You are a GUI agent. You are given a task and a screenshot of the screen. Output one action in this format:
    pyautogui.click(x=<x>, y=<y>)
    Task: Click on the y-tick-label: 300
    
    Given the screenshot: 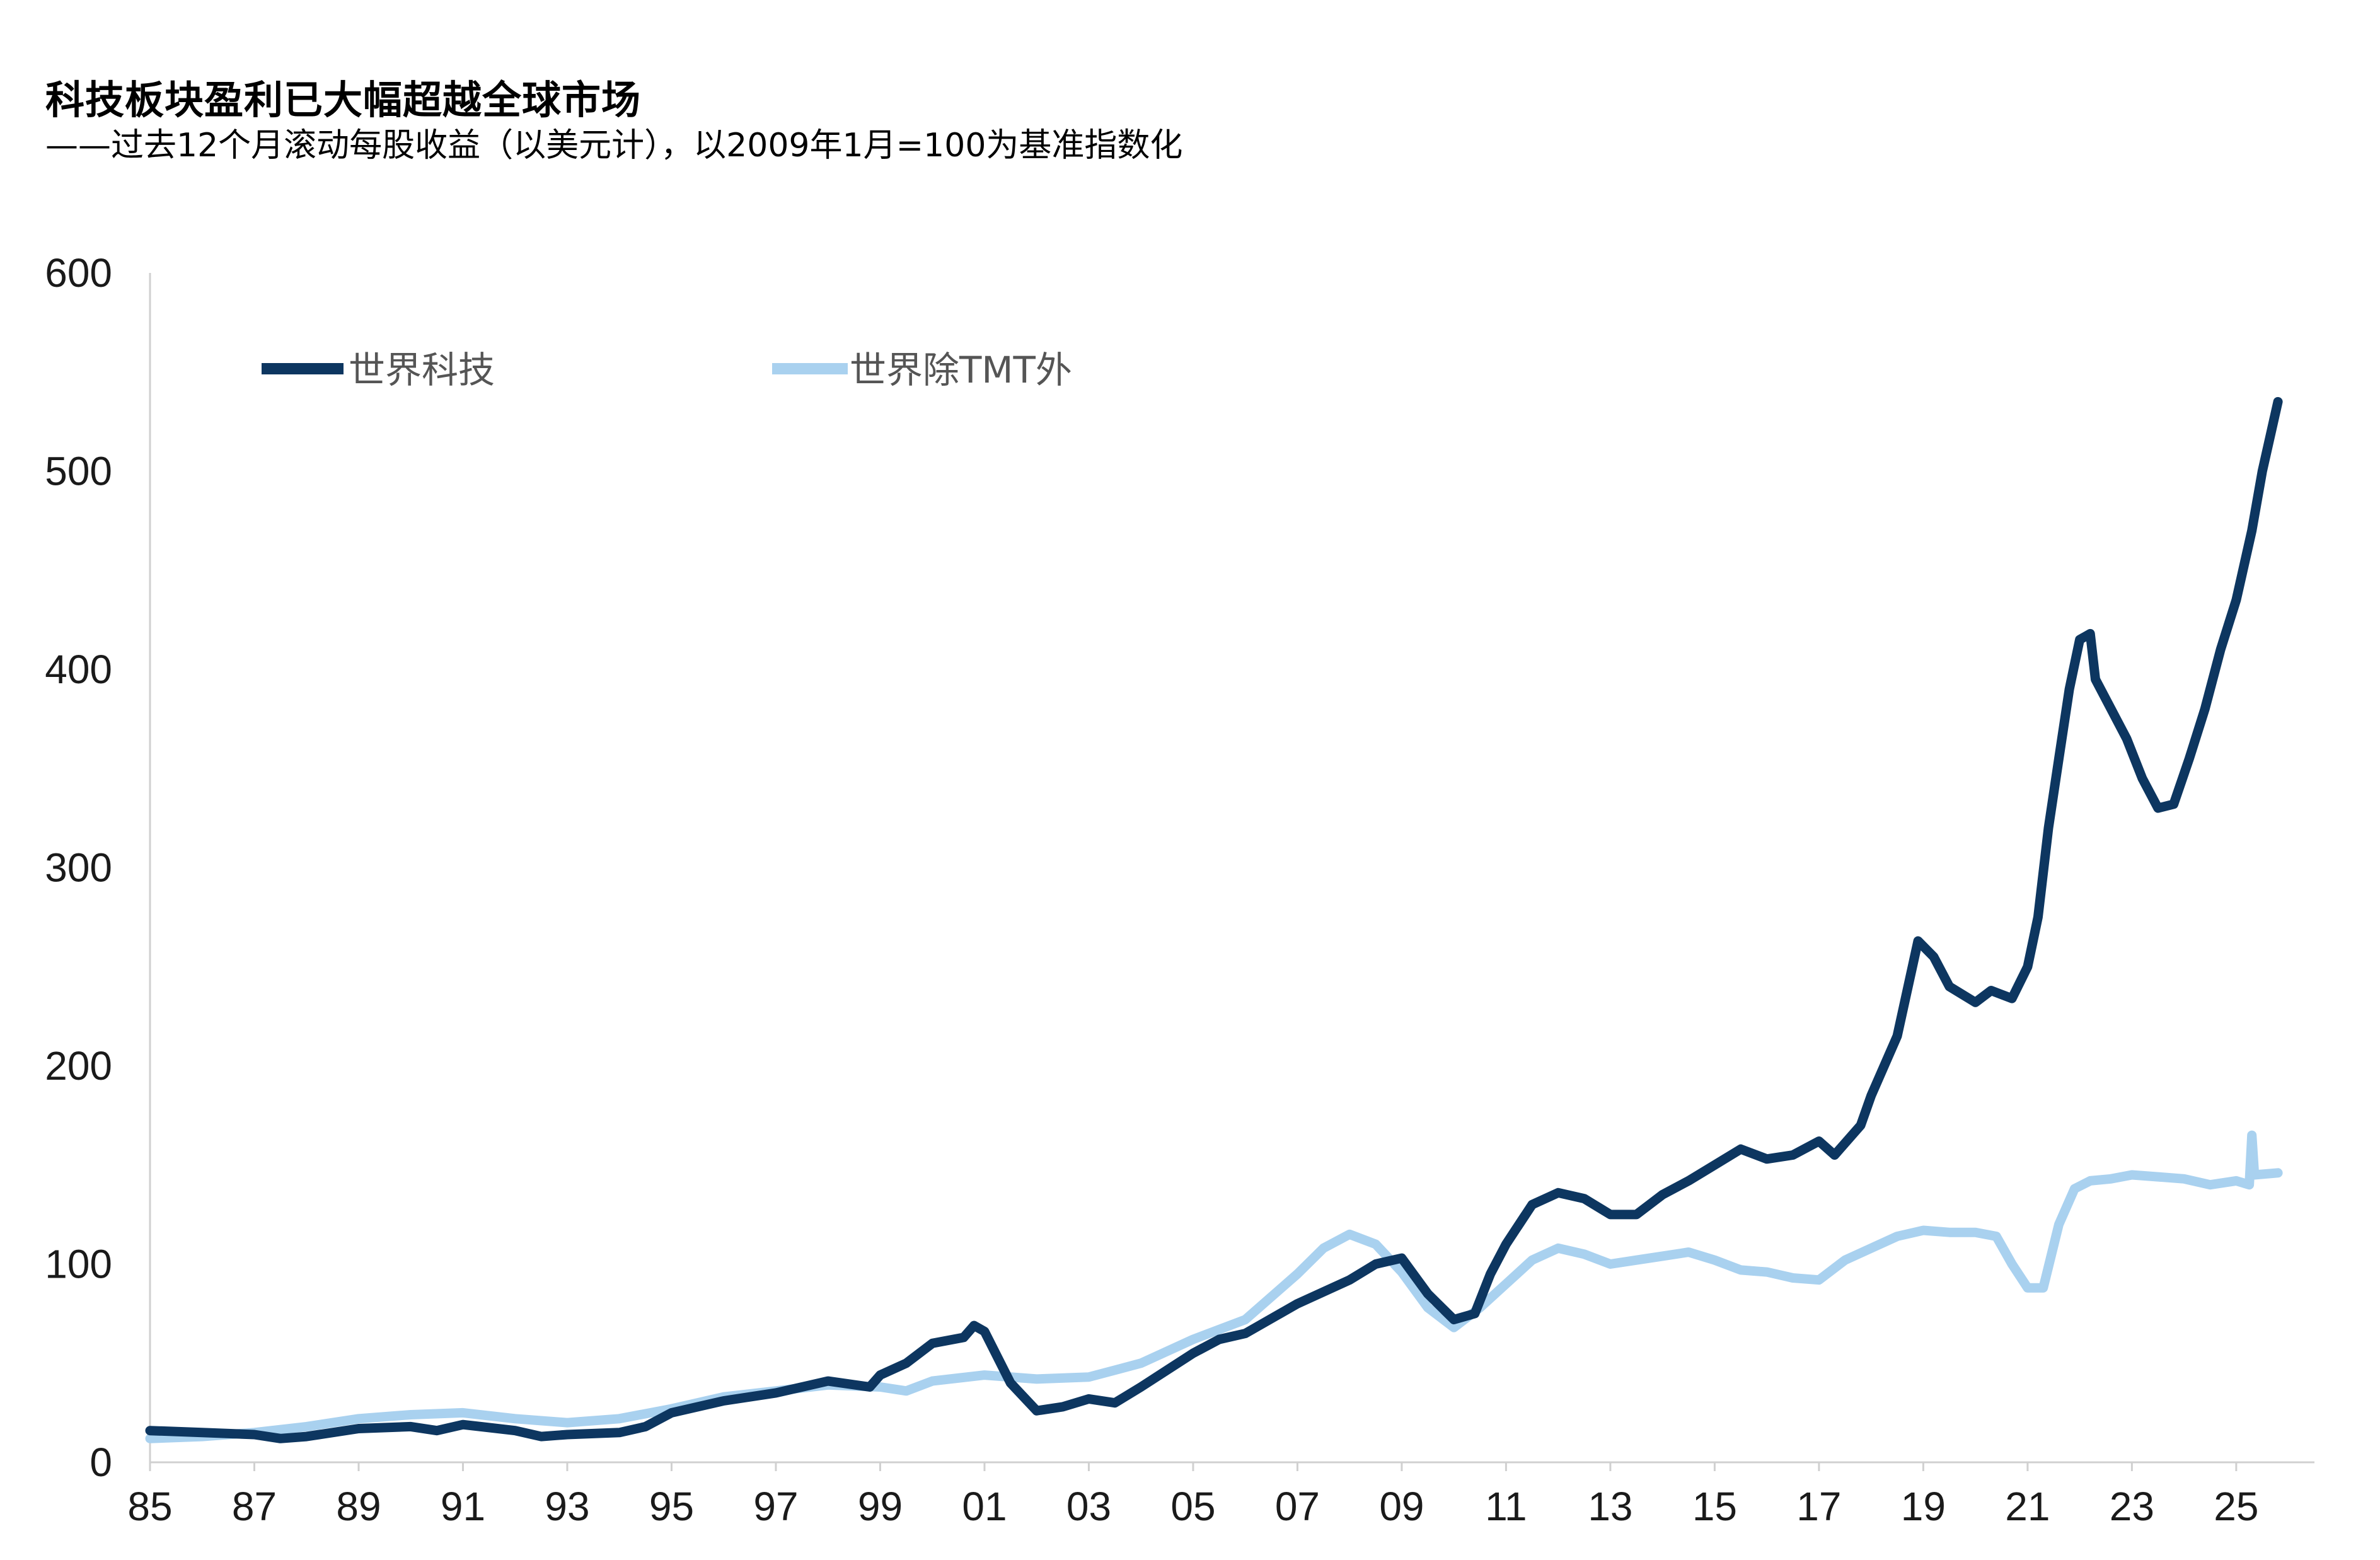 What is the action you would take?
    pyautogui.click(x=78, y=868)
    